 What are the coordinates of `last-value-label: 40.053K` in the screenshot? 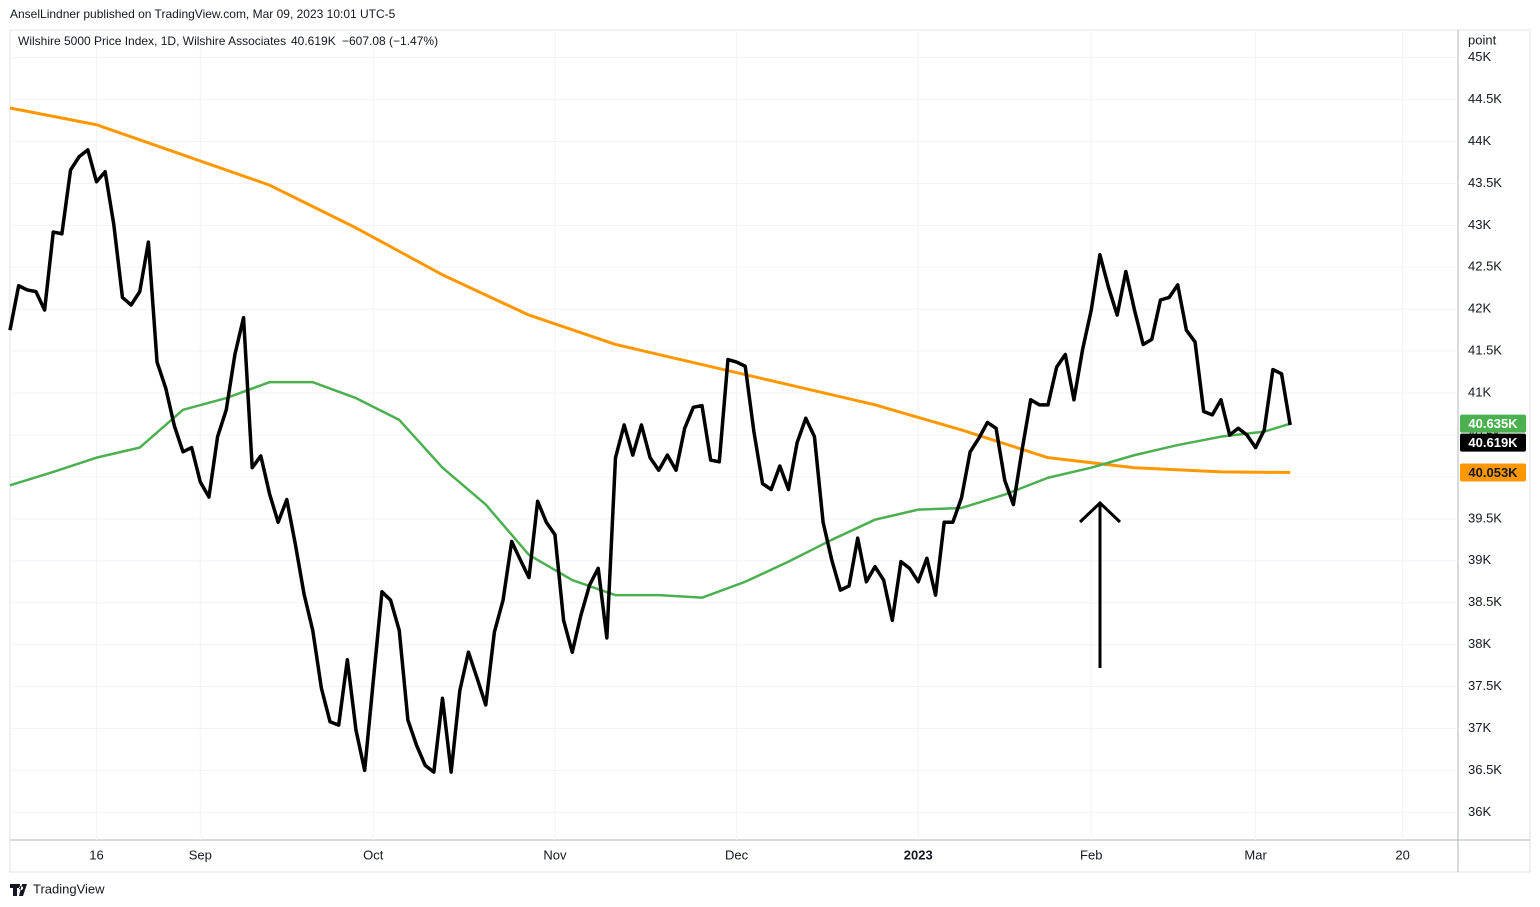 It's located at (1493, 472).